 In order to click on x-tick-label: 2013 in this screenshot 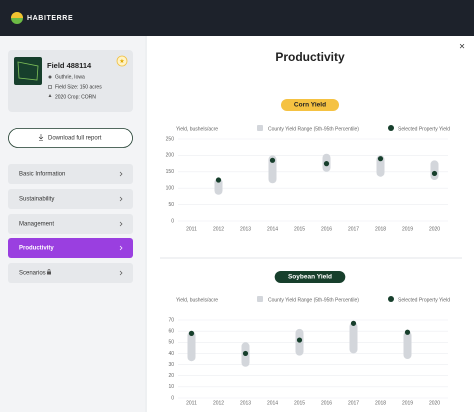, I will do `click(245, 229)`.